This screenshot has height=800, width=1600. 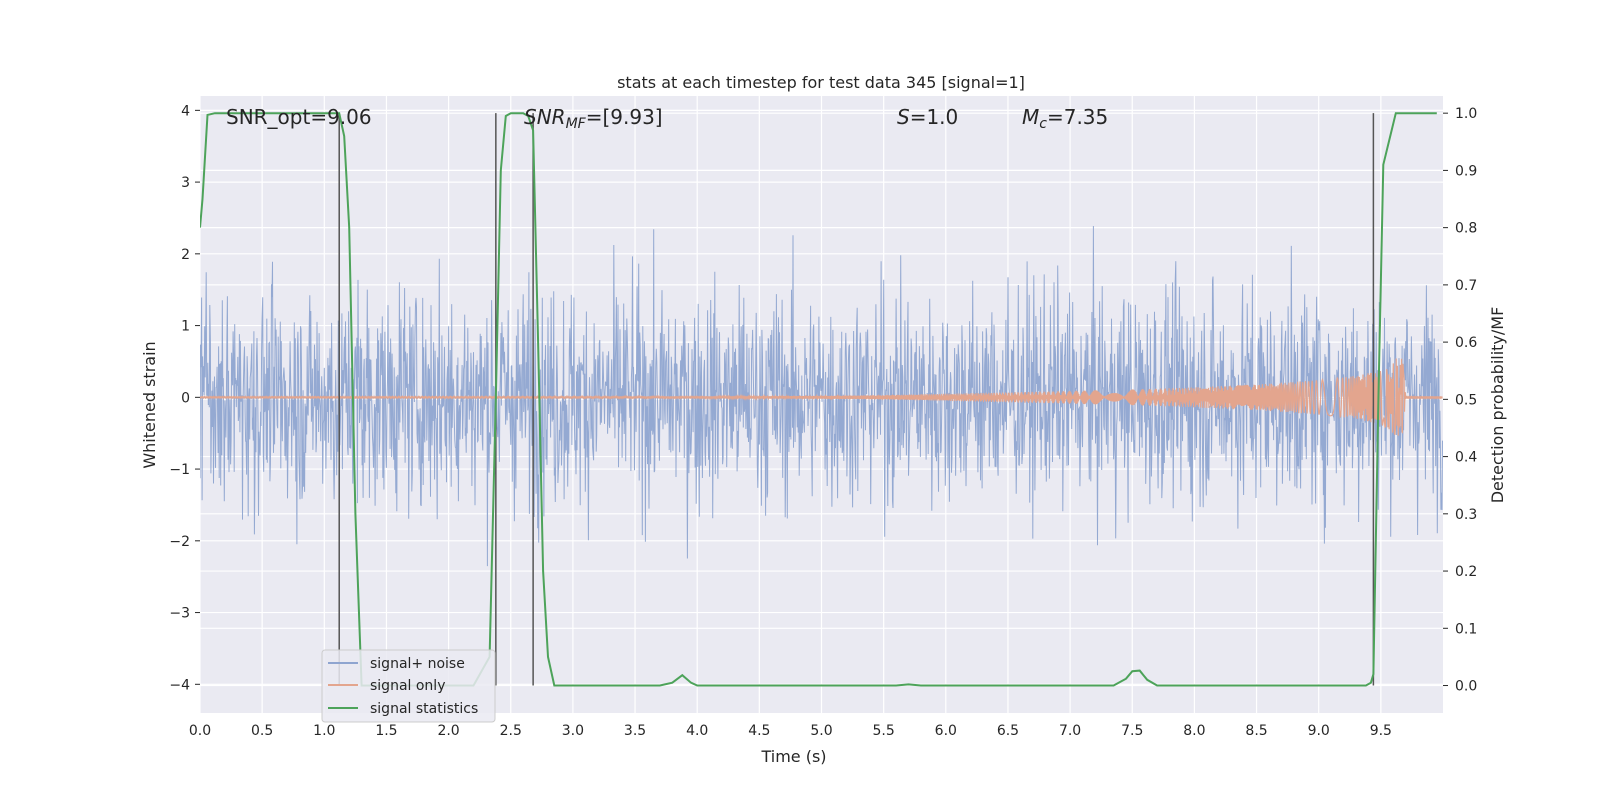 What do you see at coordinates (1466, 687) in the screenshot?
I see `y2-tick-label: 0.0` at bounding box center [1466, 687].